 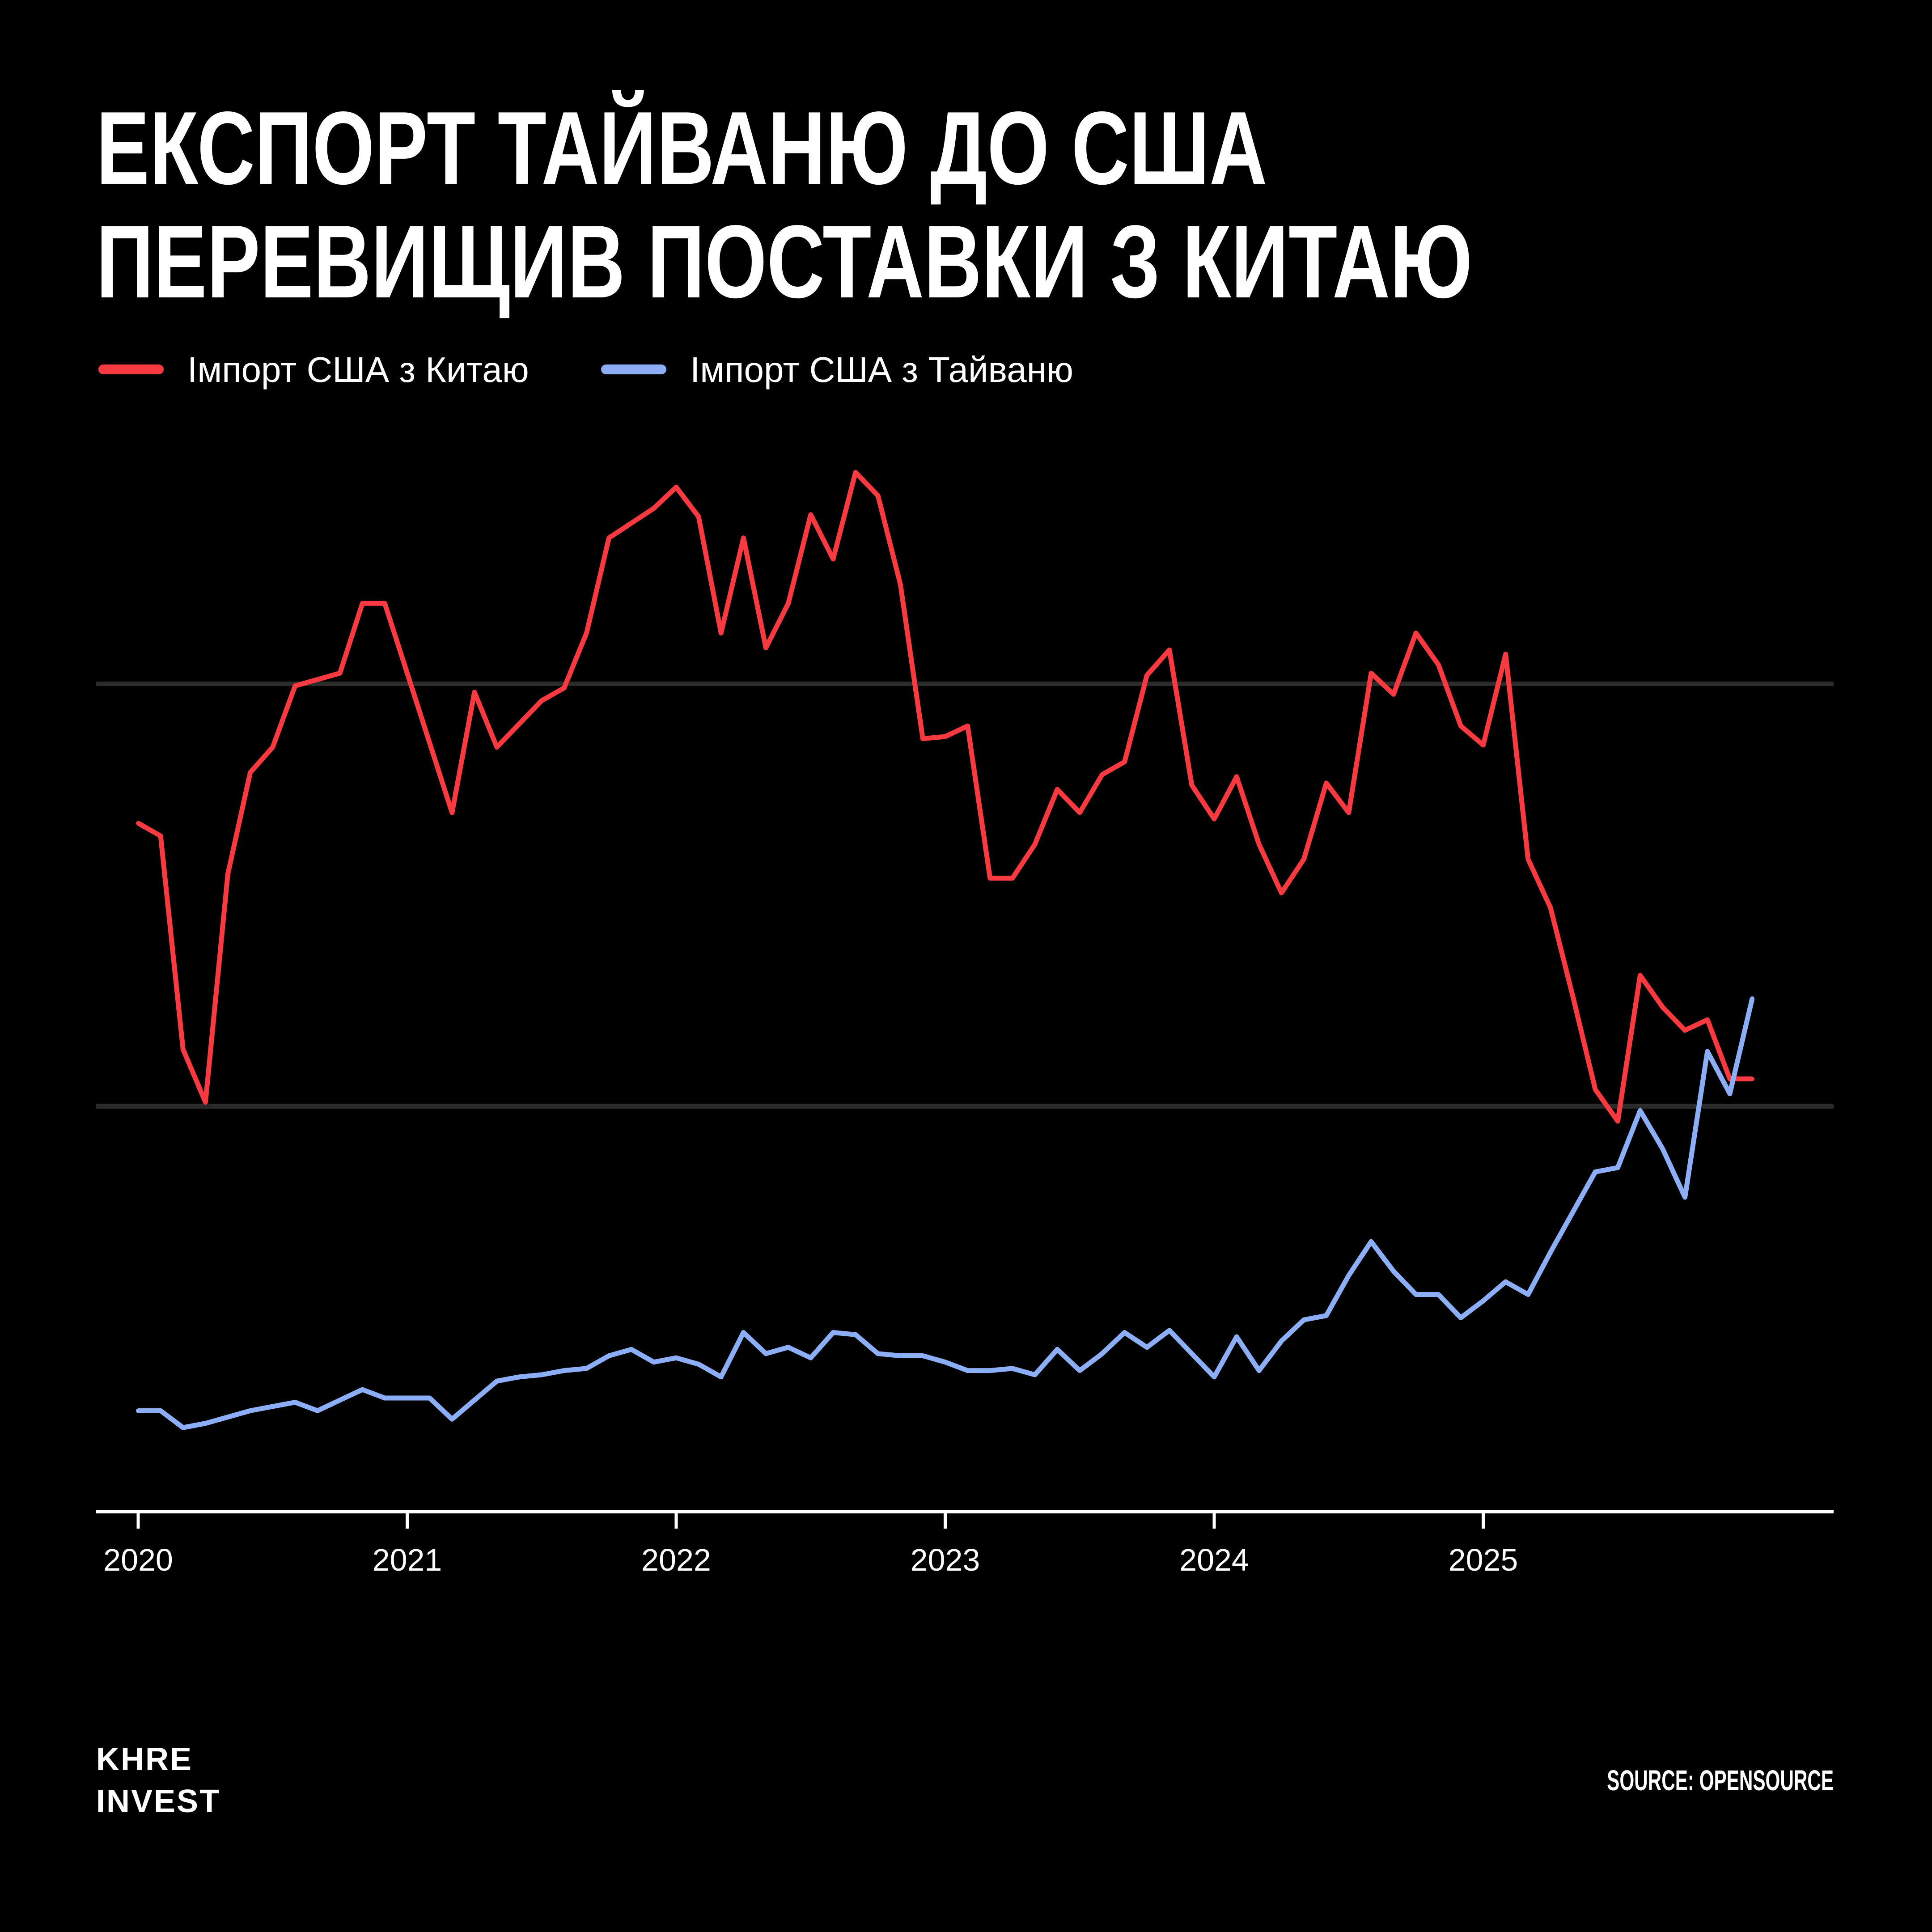 What do you see at coordinates (881, 370) in the screenshot?
I see `legend-label-taiwan: Імпорт США з Тайваню` at bounding box center [881, 370].